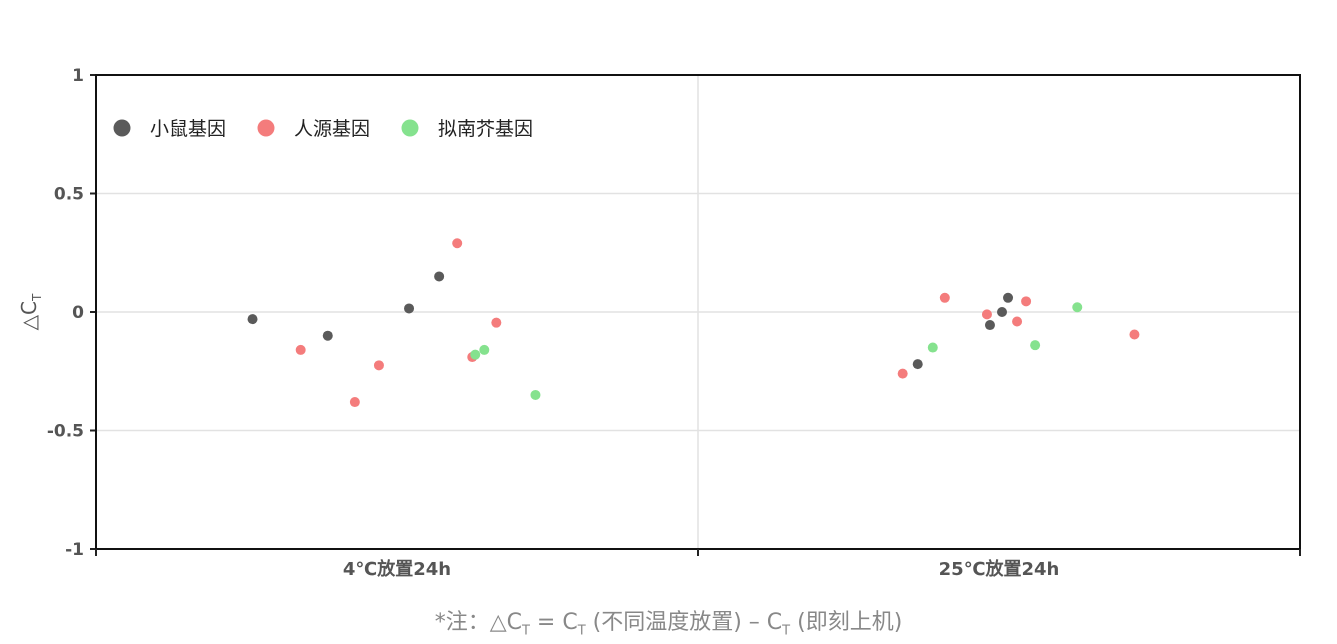 This screenshot has height=644, width=1337. What do you see at coordinates (74, 550) in the screenshot?
I see `y-tick-label: -1` at bounding box center [74, 550].